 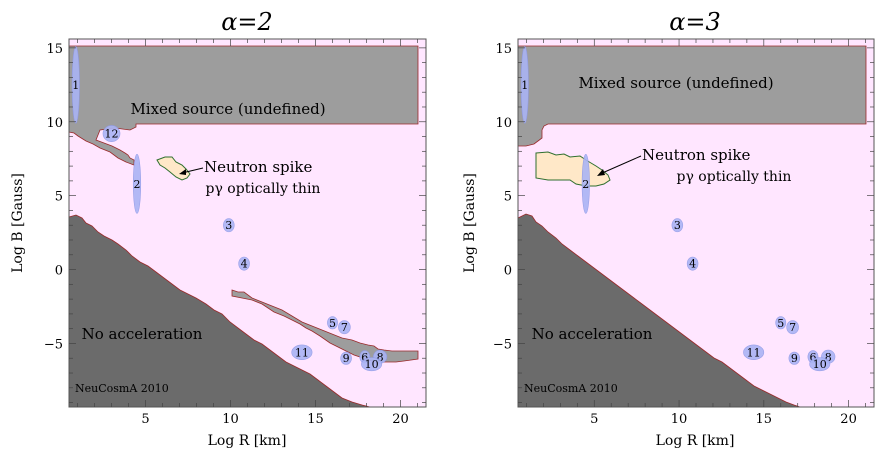 I want to click on source-label-12: 12, so click(x=112, y=134).